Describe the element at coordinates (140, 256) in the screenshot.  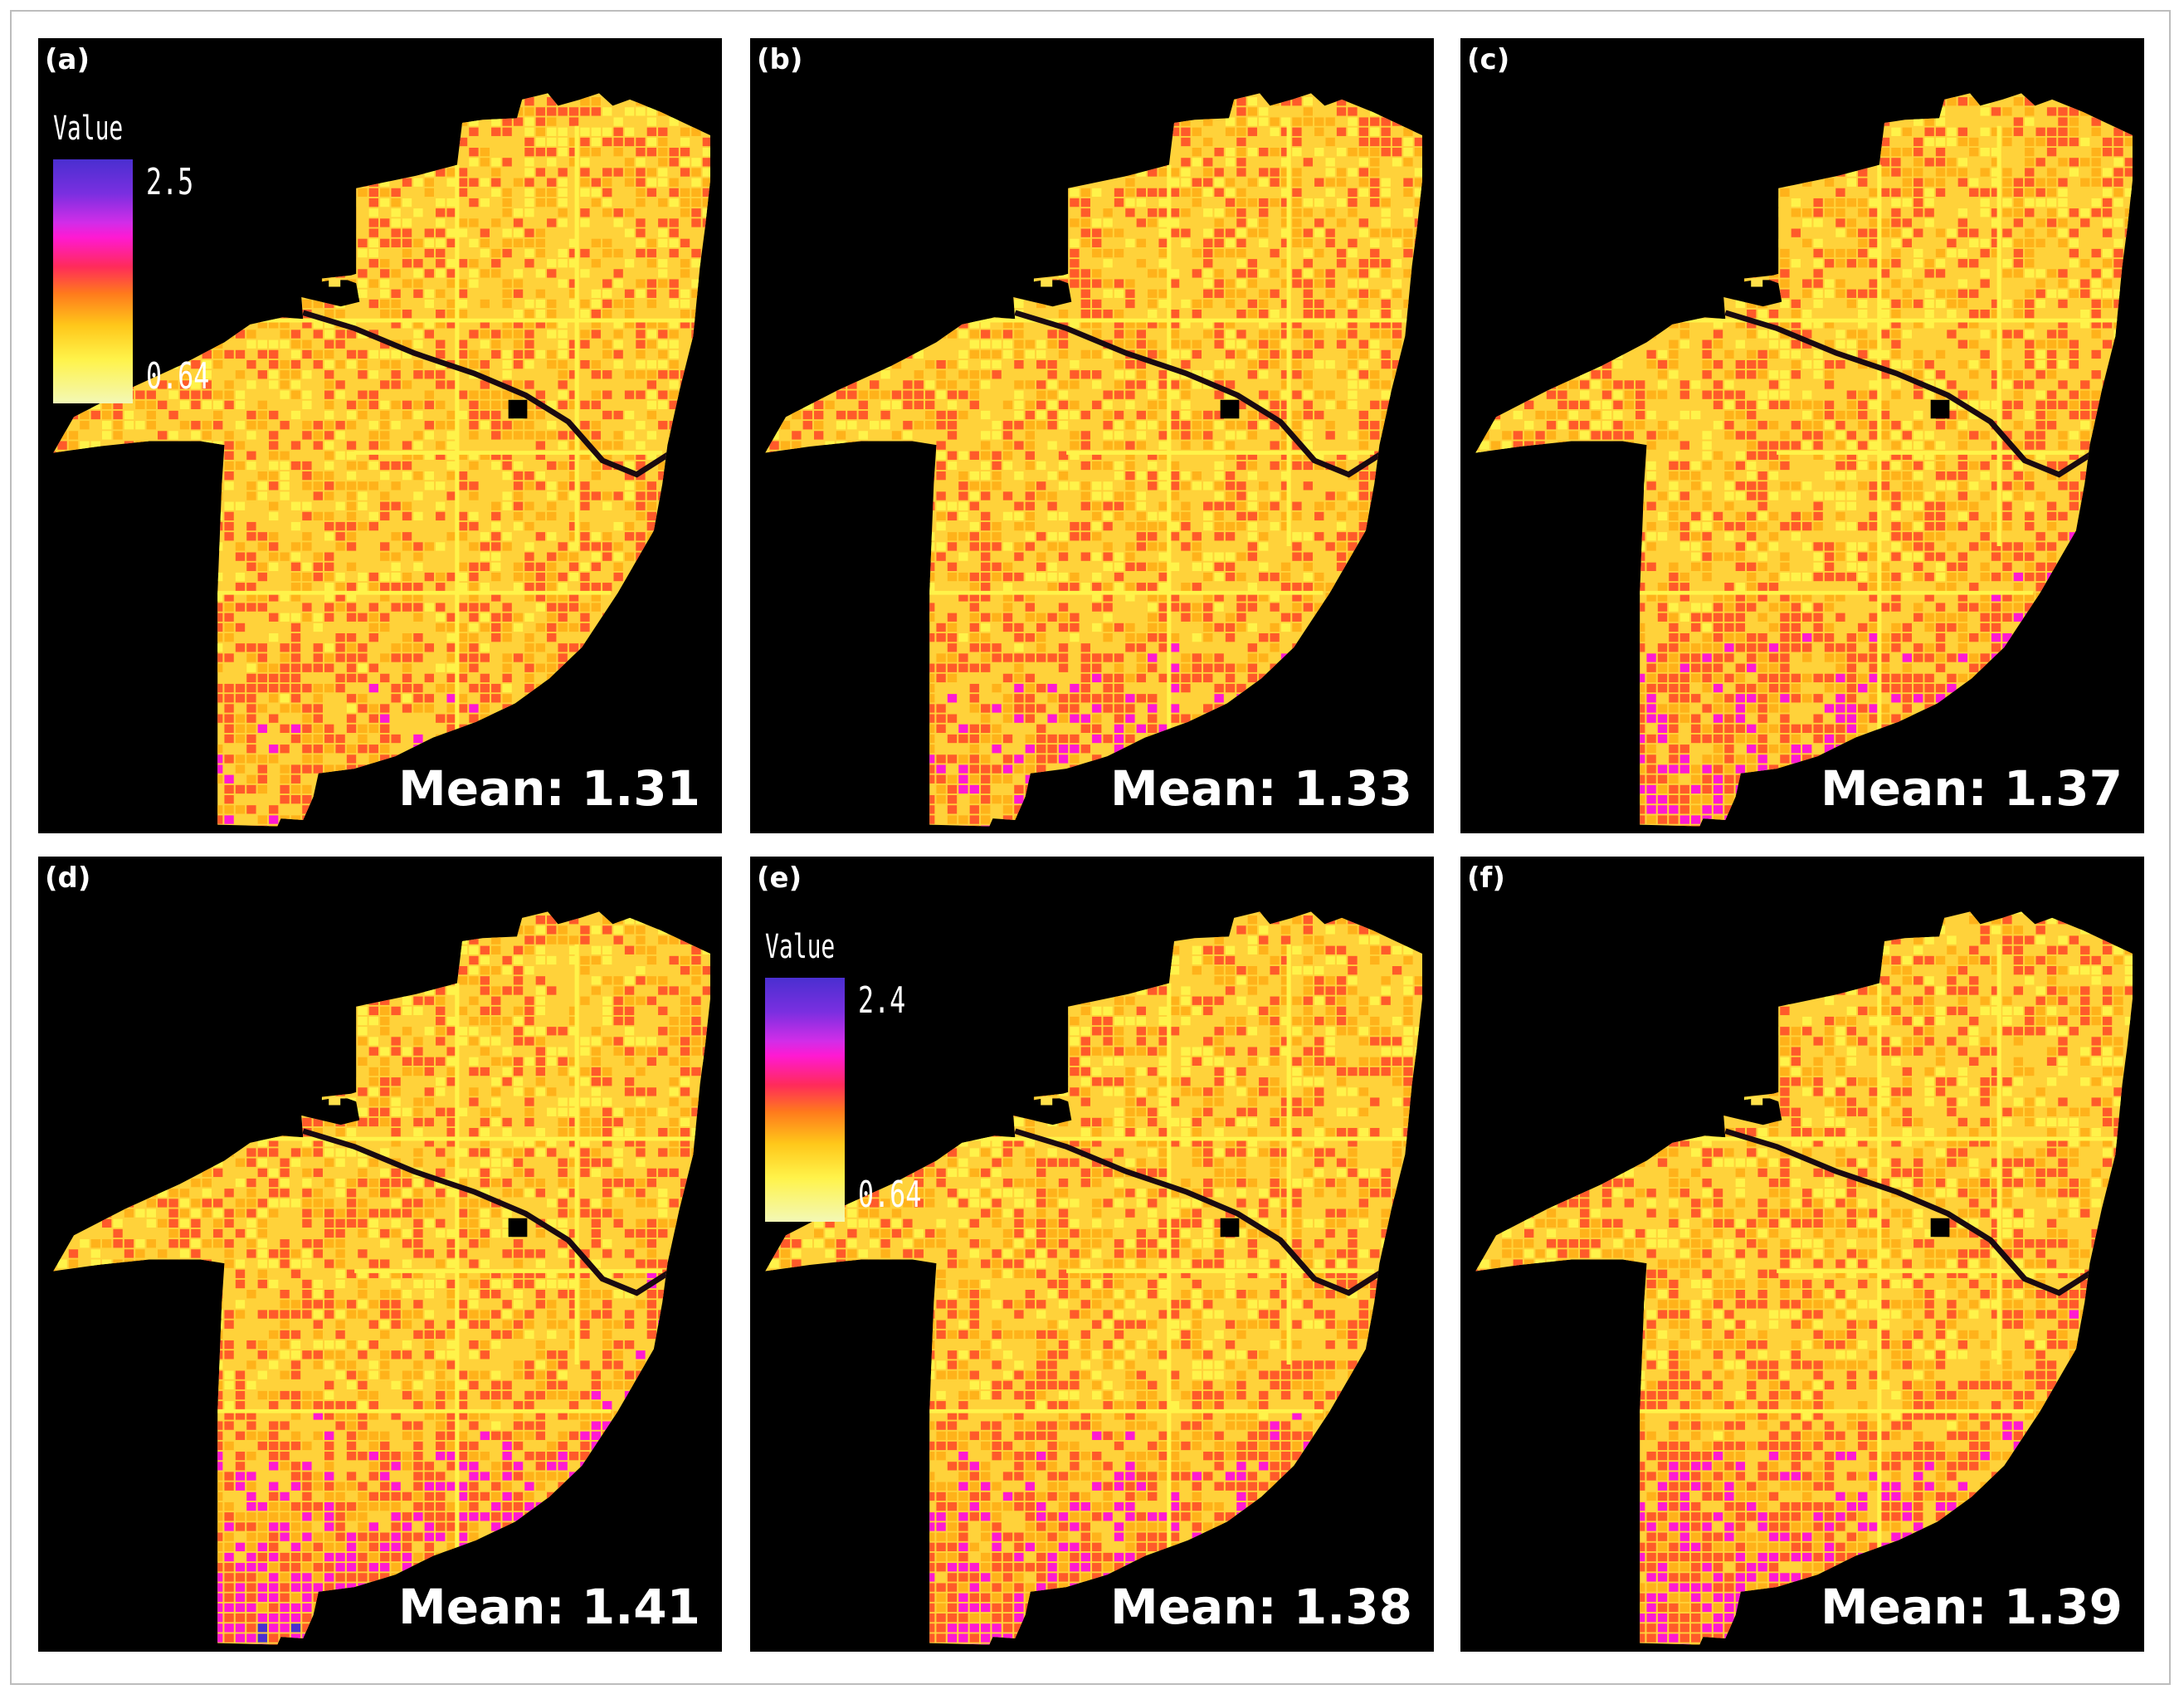
I see `legend: Value 2.5 0.64` at that location.